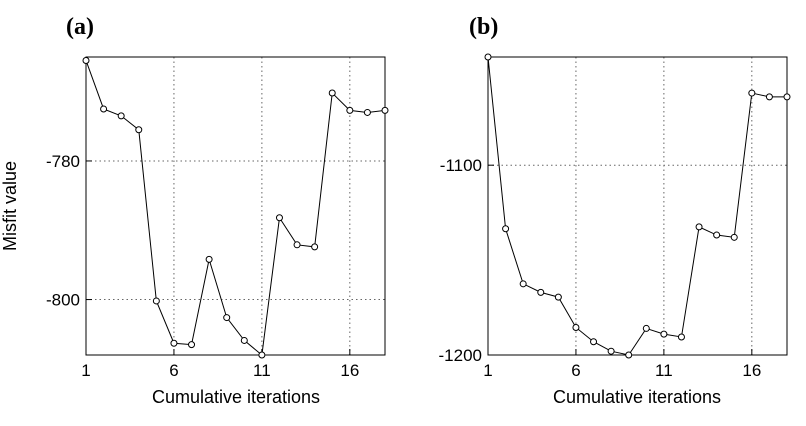  Describe the element at coordinates (461, 165) in the screenshot. I see `y-tick-label: -1100` at that location.